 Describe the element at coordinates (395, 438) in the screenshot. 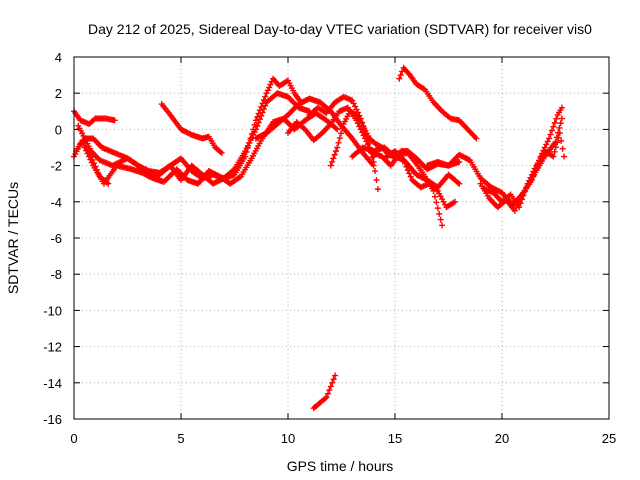

I see `x-tick-label: 15` at that location.